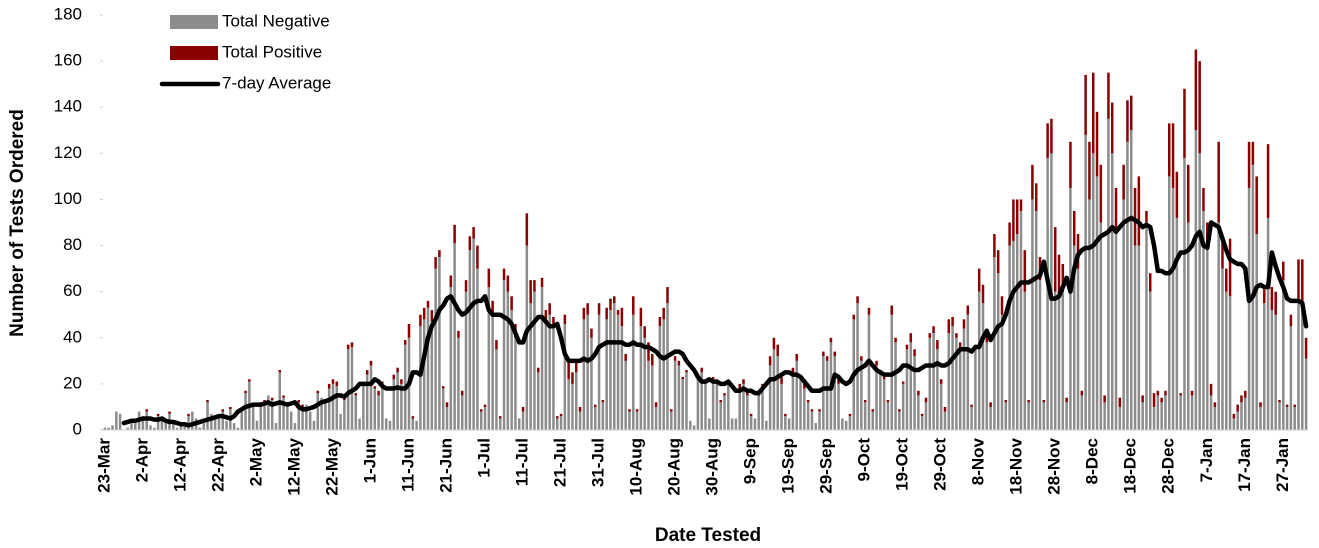  I want to click on x-tick-label: 23-Mar, so click(103, 465).